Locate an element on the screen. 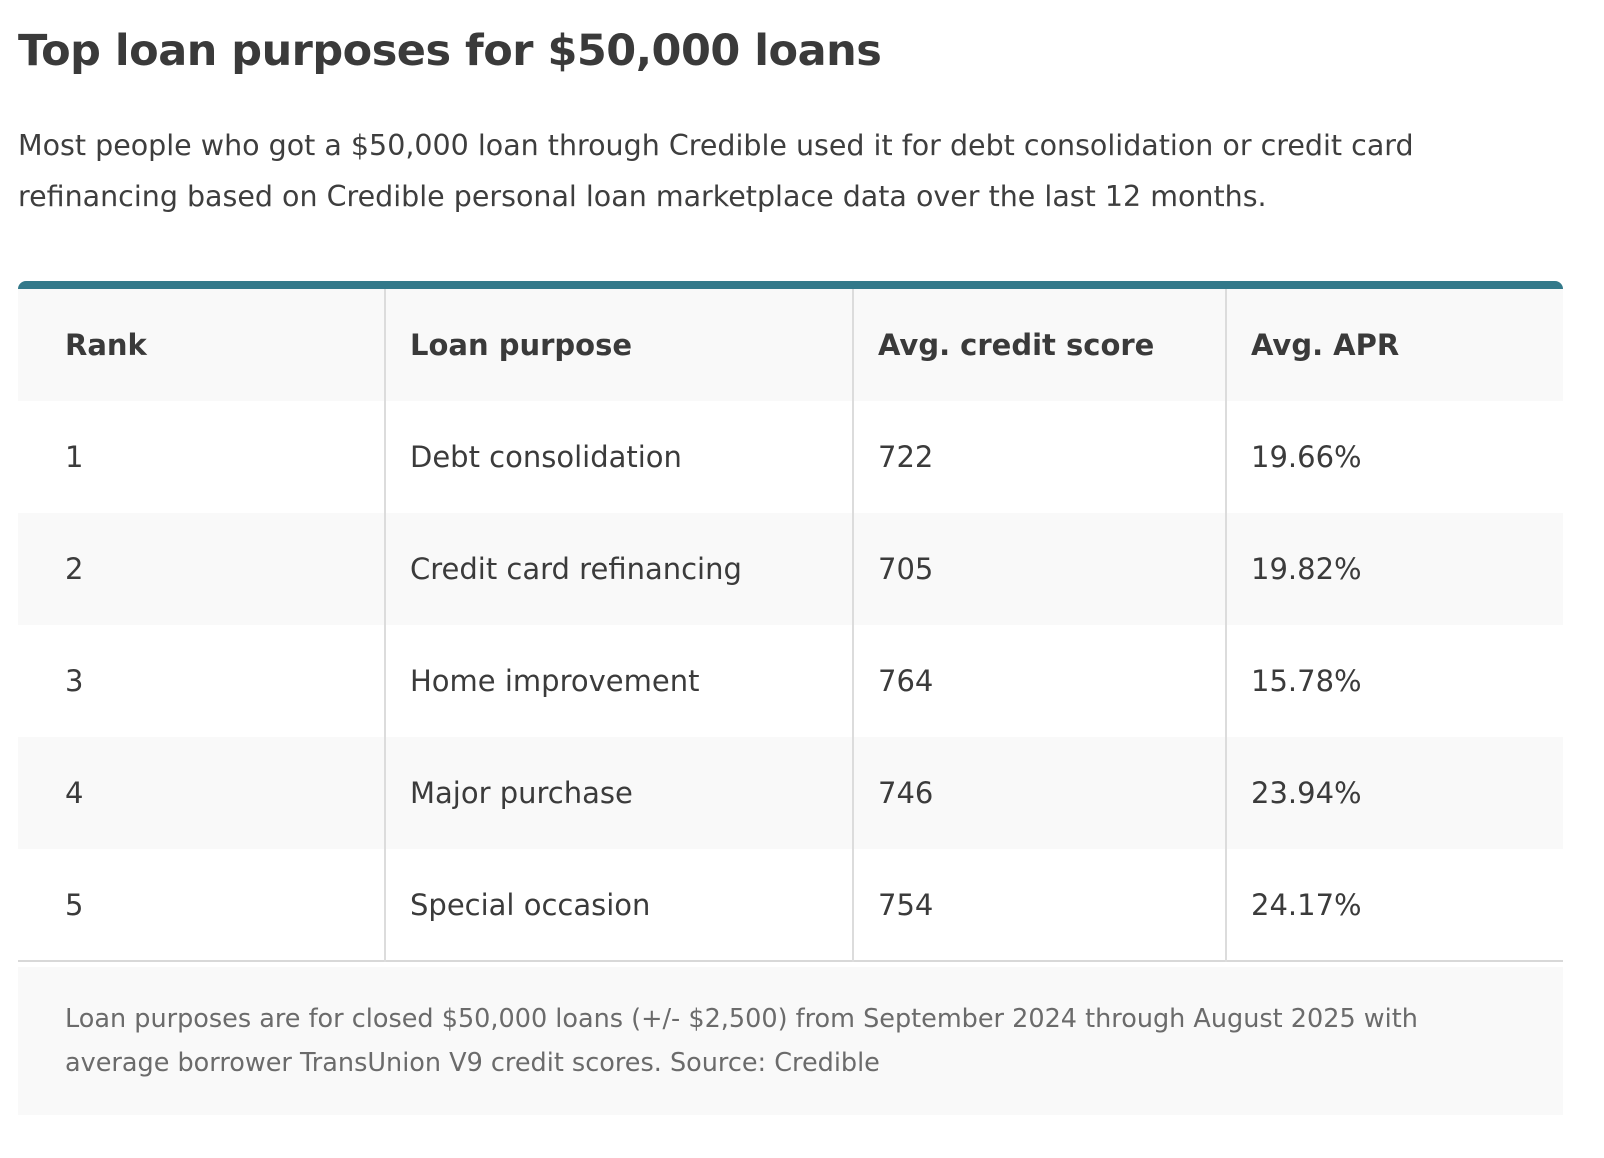 The height and width of the screenshot is (1158, 1604). table-accent-bar is located at coordinates (790, 285).